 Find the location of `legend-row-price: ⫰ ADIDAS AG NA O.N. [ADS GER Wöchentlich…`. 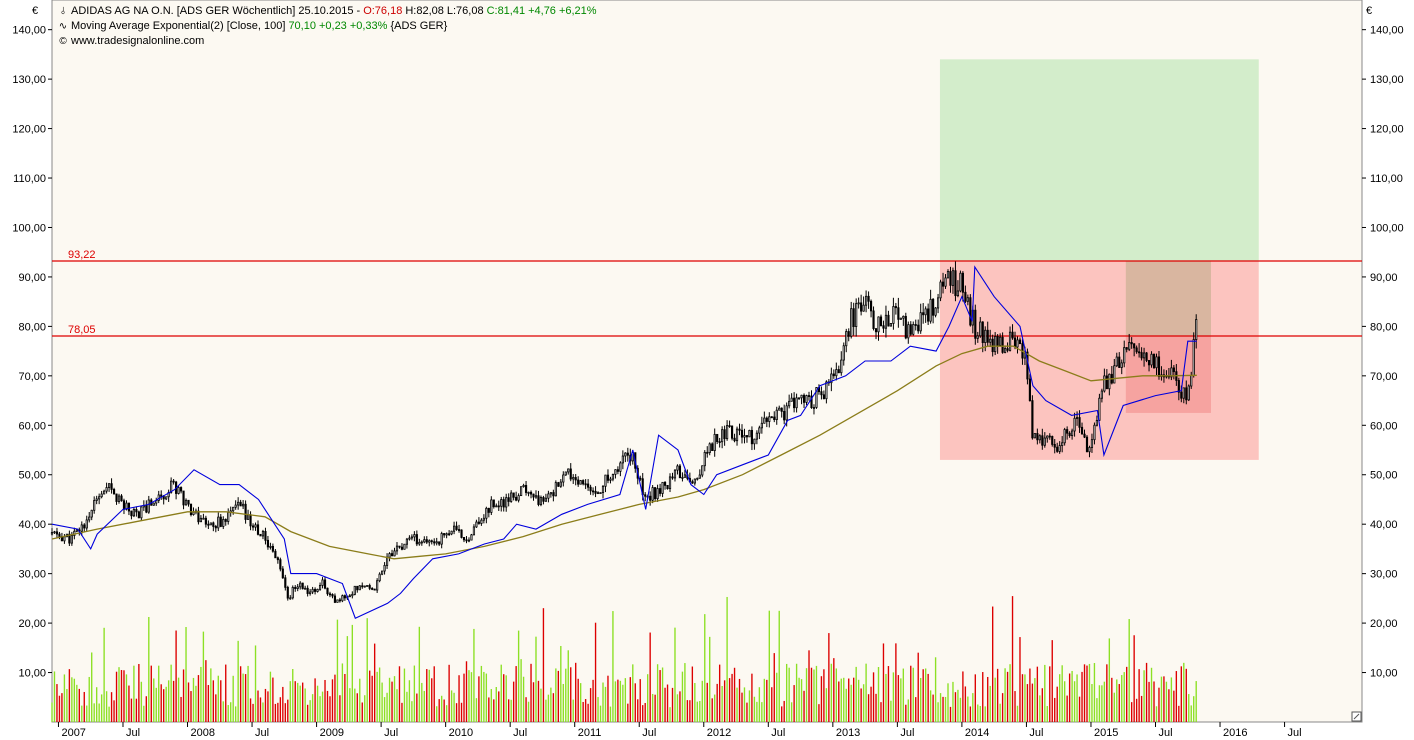

legend-row-price: ⫰ ADIDAS AG NA O.N. [ADS GER Wöchentlich… is located at coordinates (327, 11).